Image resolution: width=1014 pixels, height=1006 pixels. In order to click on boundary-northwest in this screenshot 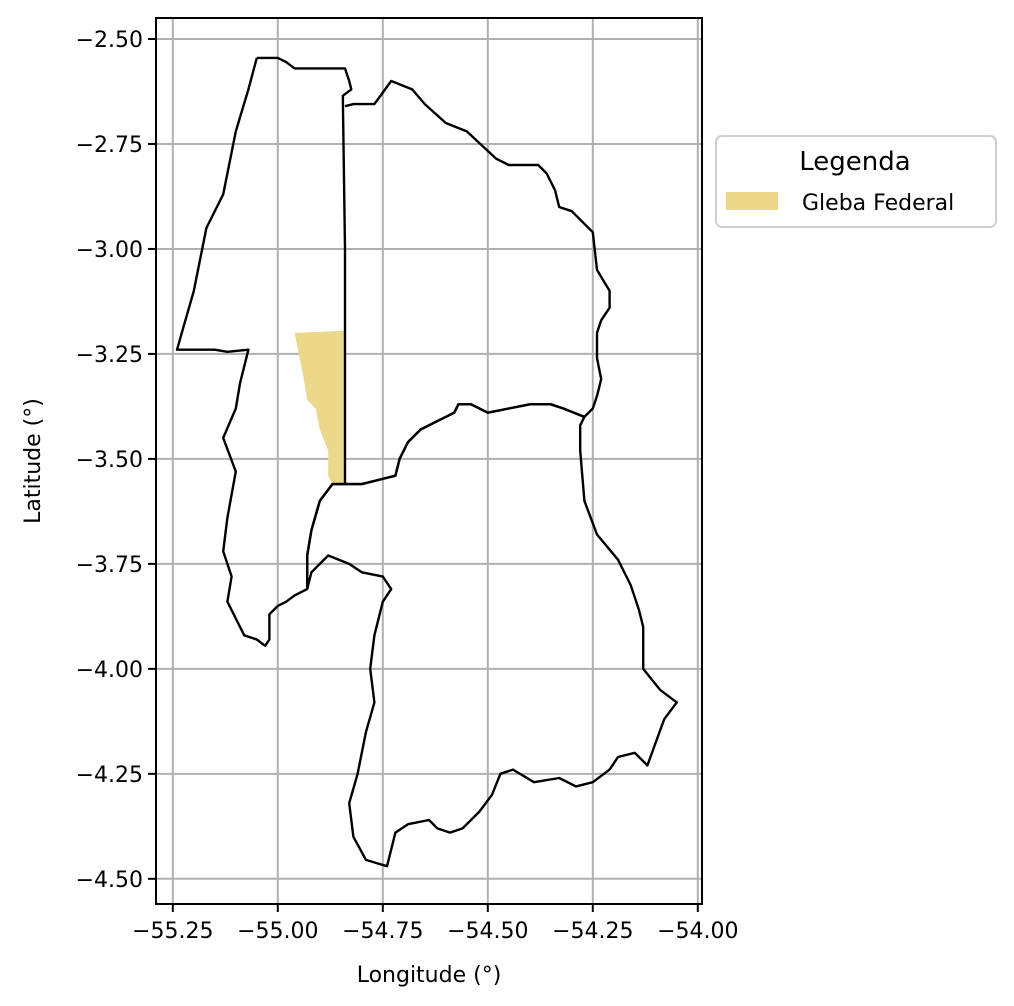, I will do `click(264, 351)`.